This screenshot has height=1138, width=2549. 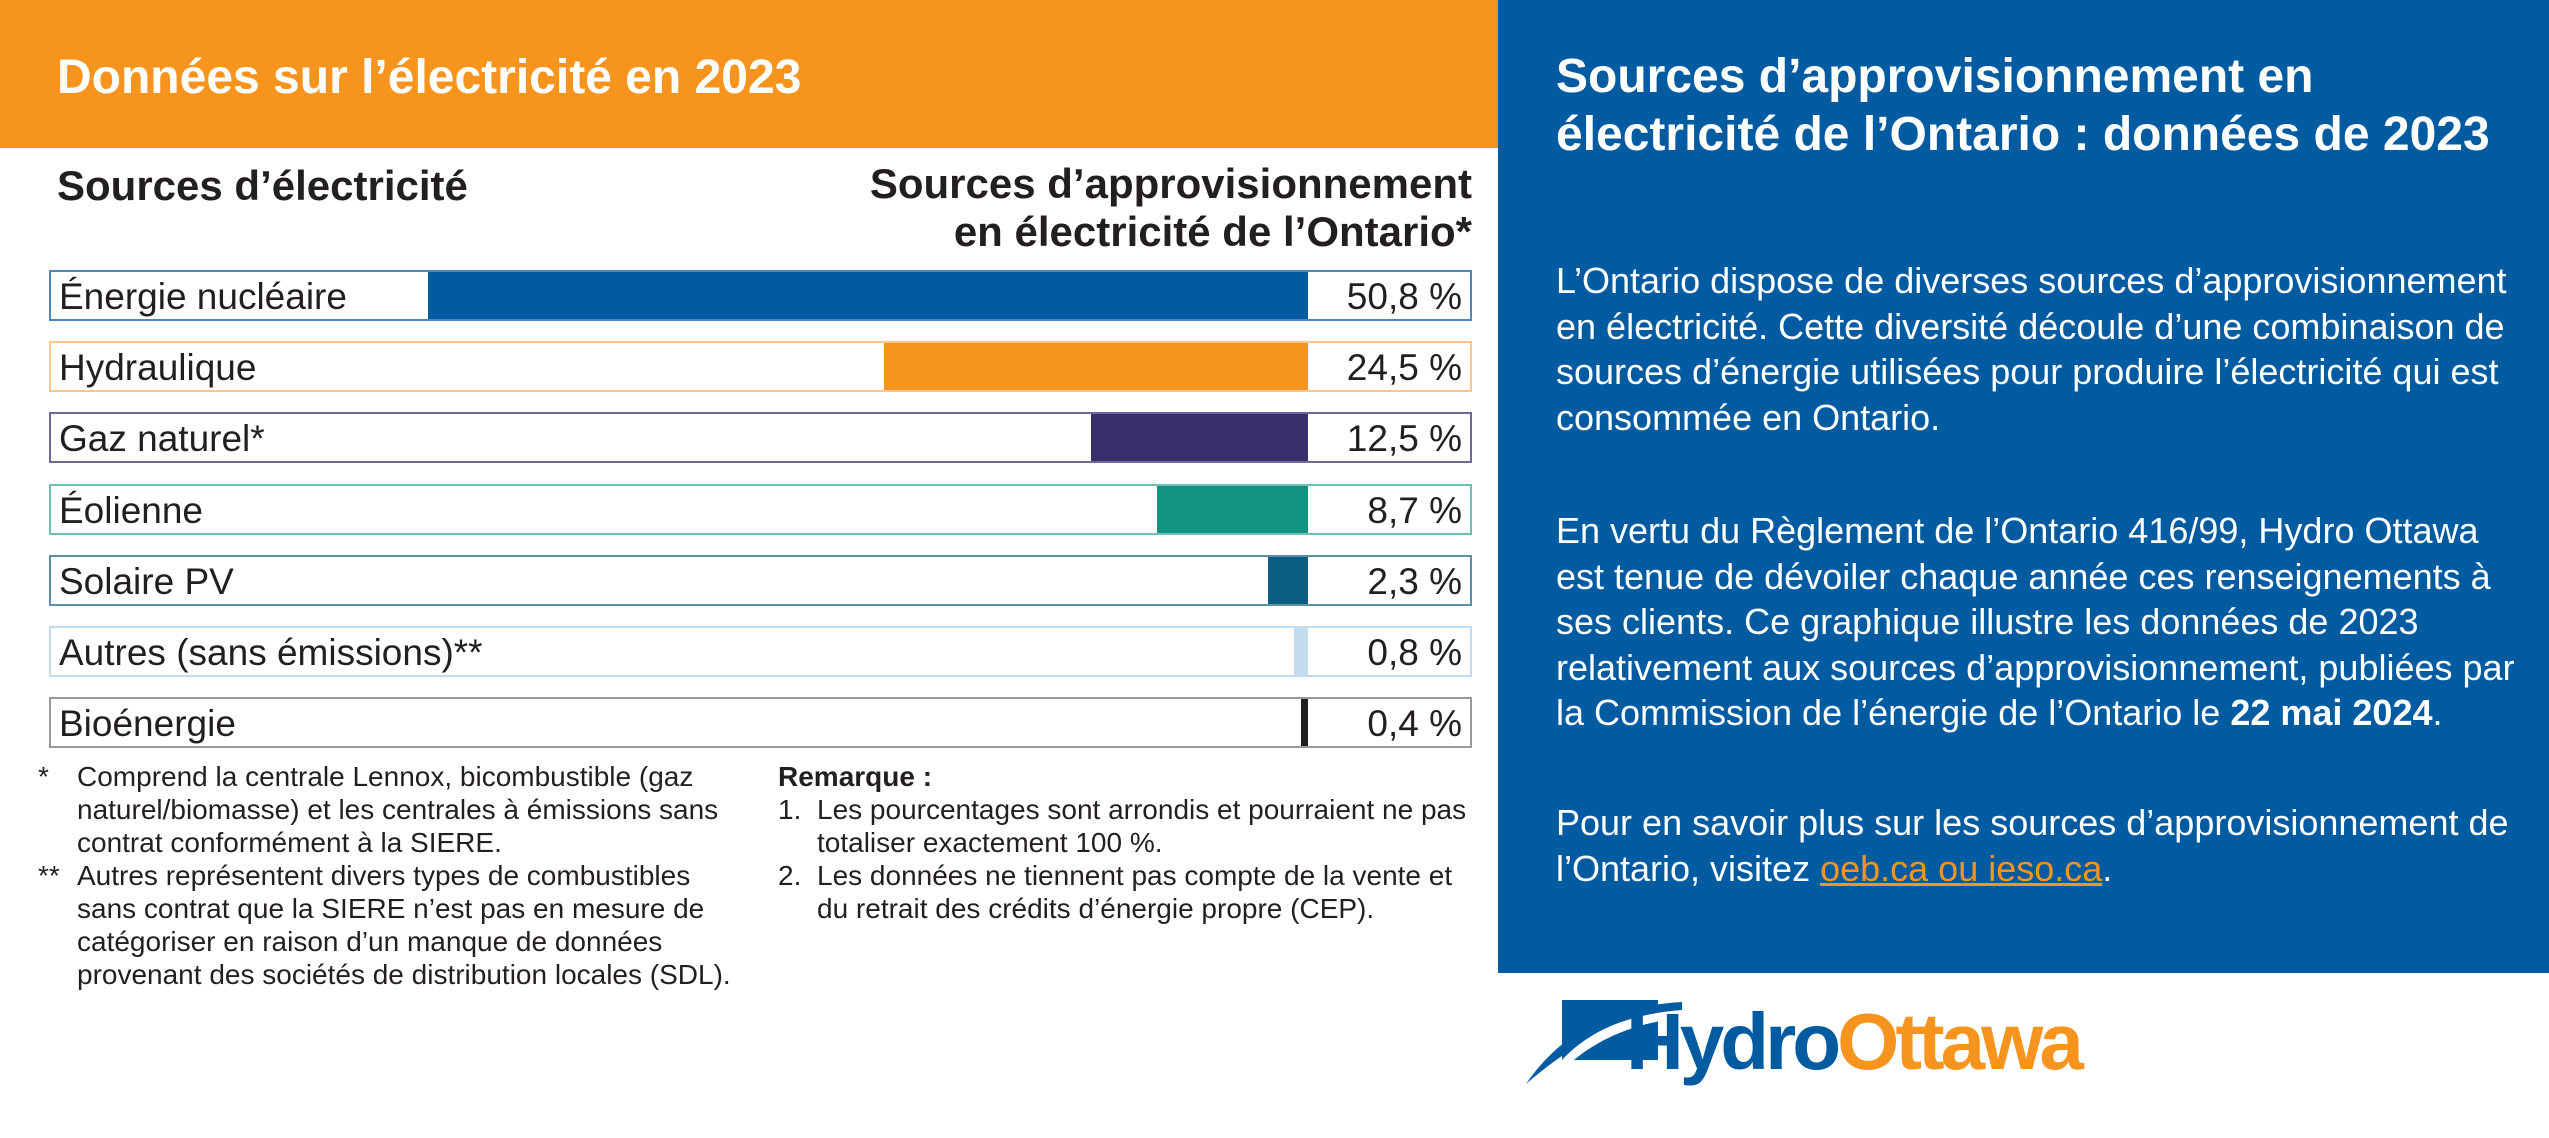 I want to click on chart-row: Énergie nucléaire 50,8 %, so click(x=760, y=295).